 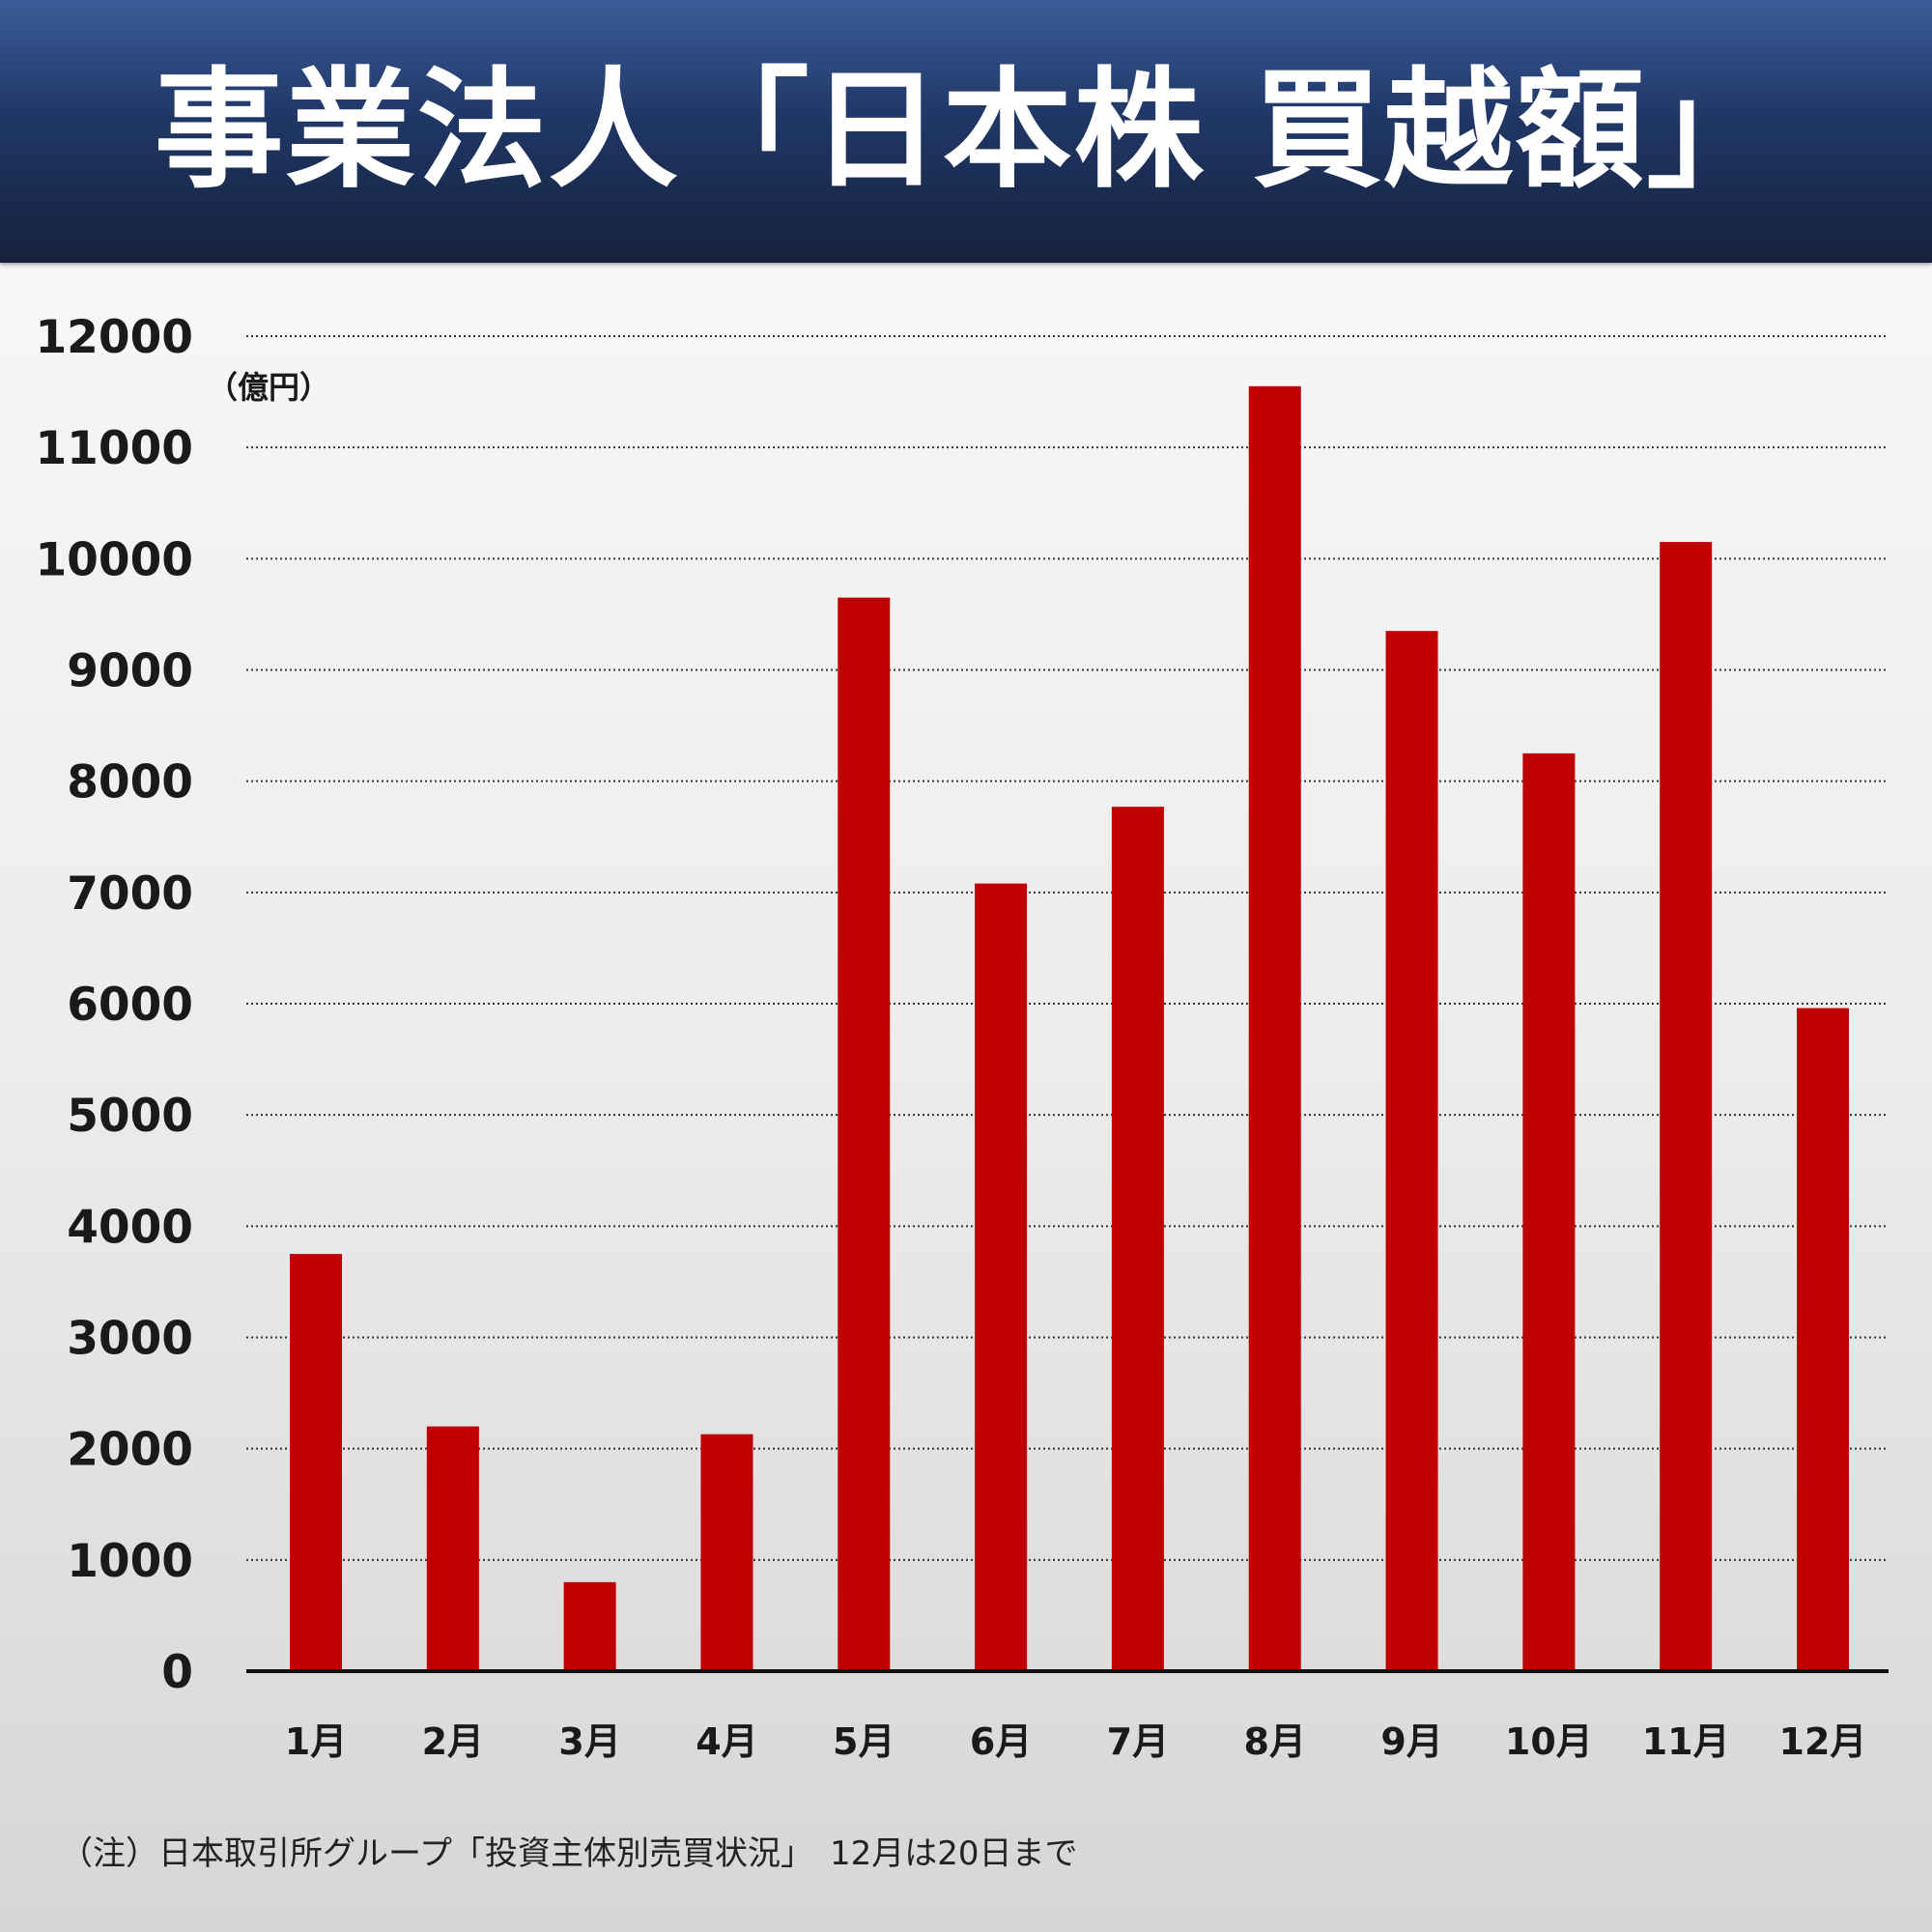 I want to click on x-axis-category-labels: 1月 2月 3月 4月 5月 6月 7月 8月 9月 10月 11月 12月, so click(x=1076, y=1741).